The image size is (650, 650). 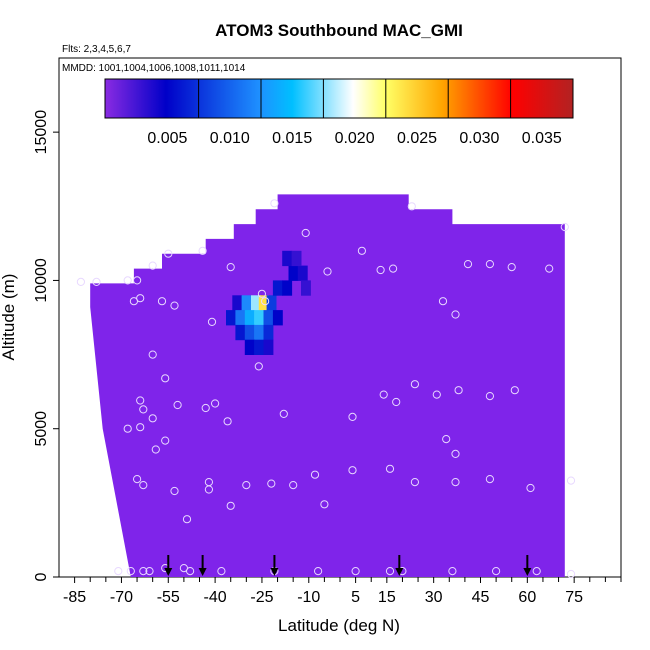 I want to click on colorbar-gradient, so click(x=339, y=98).